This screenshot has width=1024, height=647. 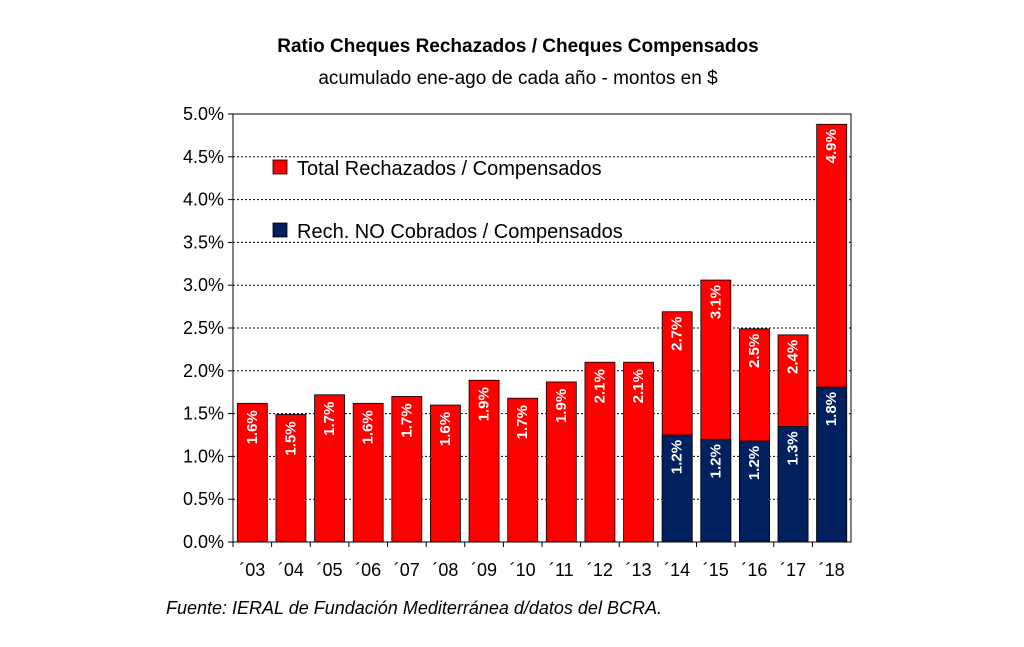 I want to click on data-label: 2.4%, so click(x=793, y=357).